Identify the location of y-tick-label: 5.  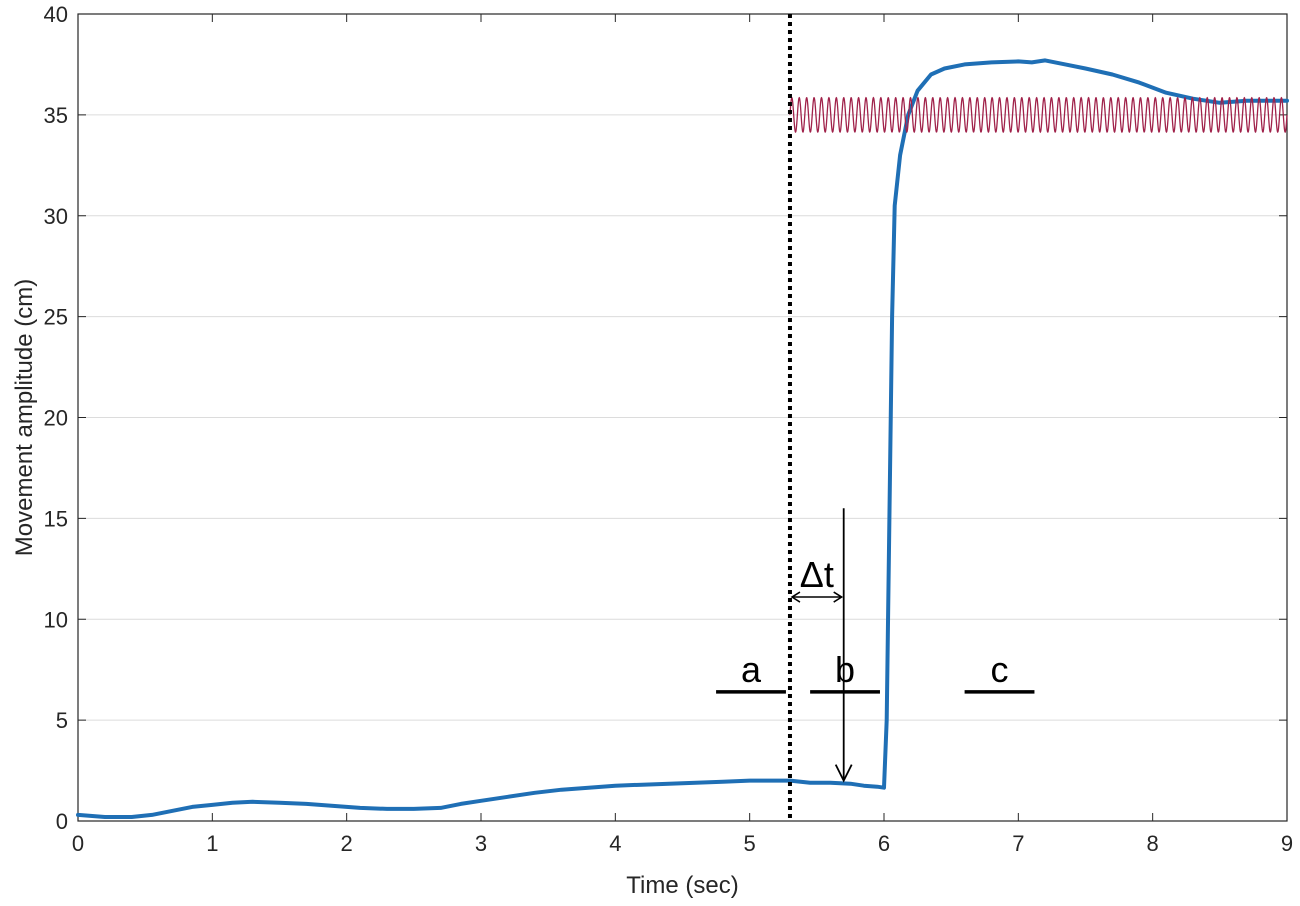
(62, 720).